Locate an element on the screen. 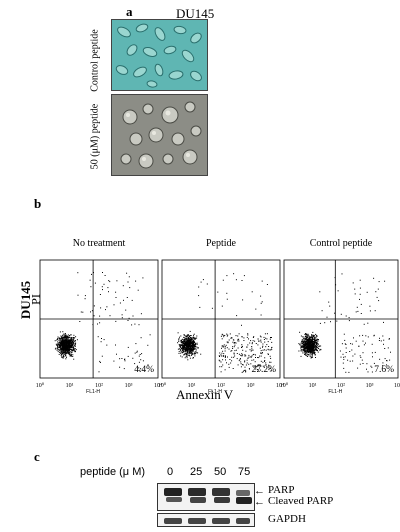 The width and height of the screenshot is (400, 532). arrow-parp-icon: ← is located at coordinates (259, 491).